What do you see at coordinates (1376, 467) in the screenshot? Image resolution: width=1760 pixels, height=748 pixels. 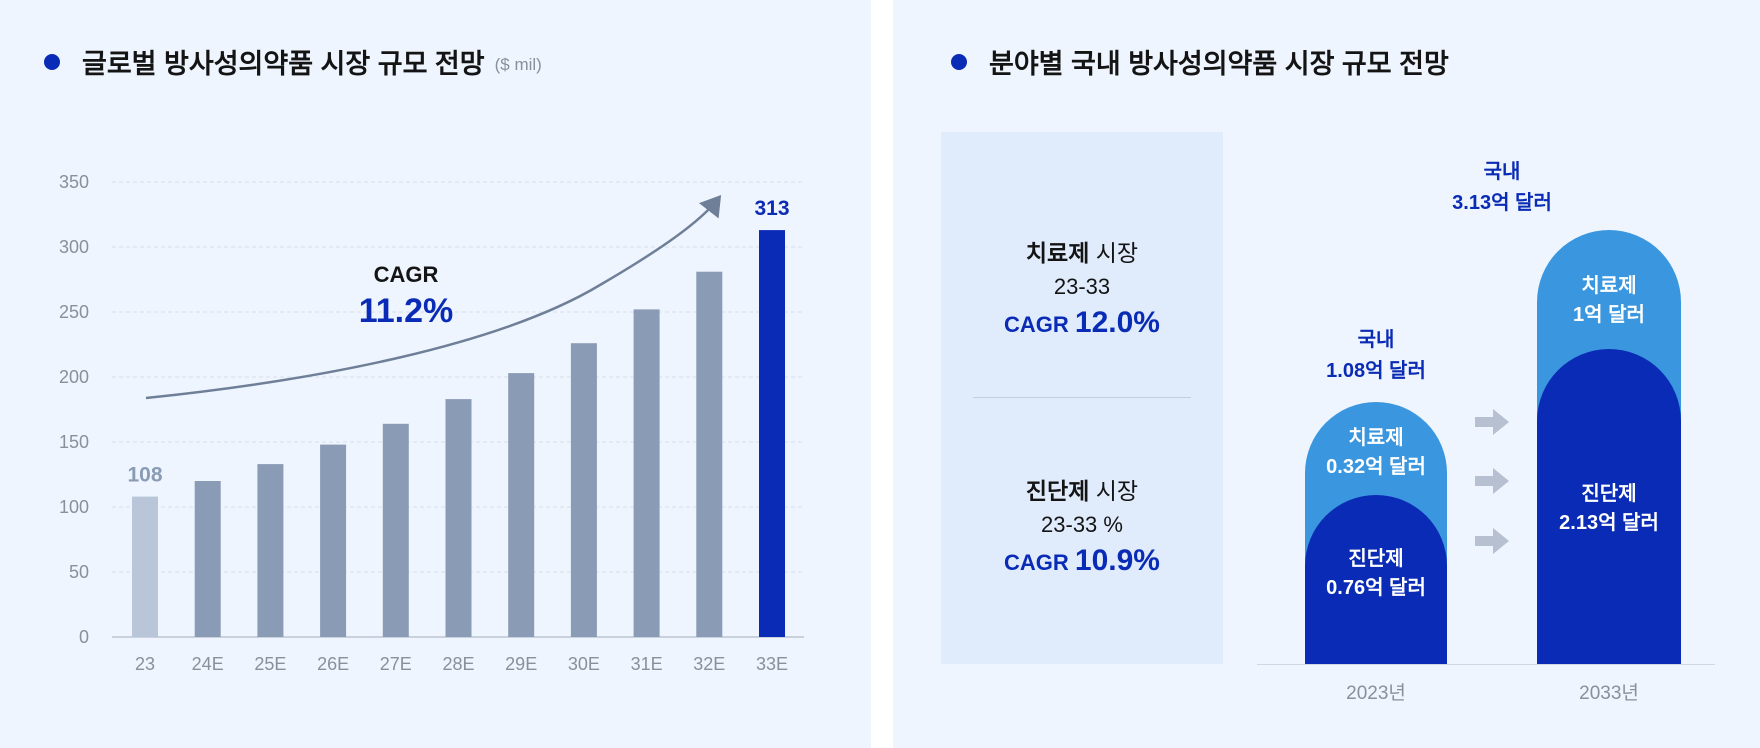 I see `therapy-value: 0.32억 달러` at bounding box center [1376, 467].